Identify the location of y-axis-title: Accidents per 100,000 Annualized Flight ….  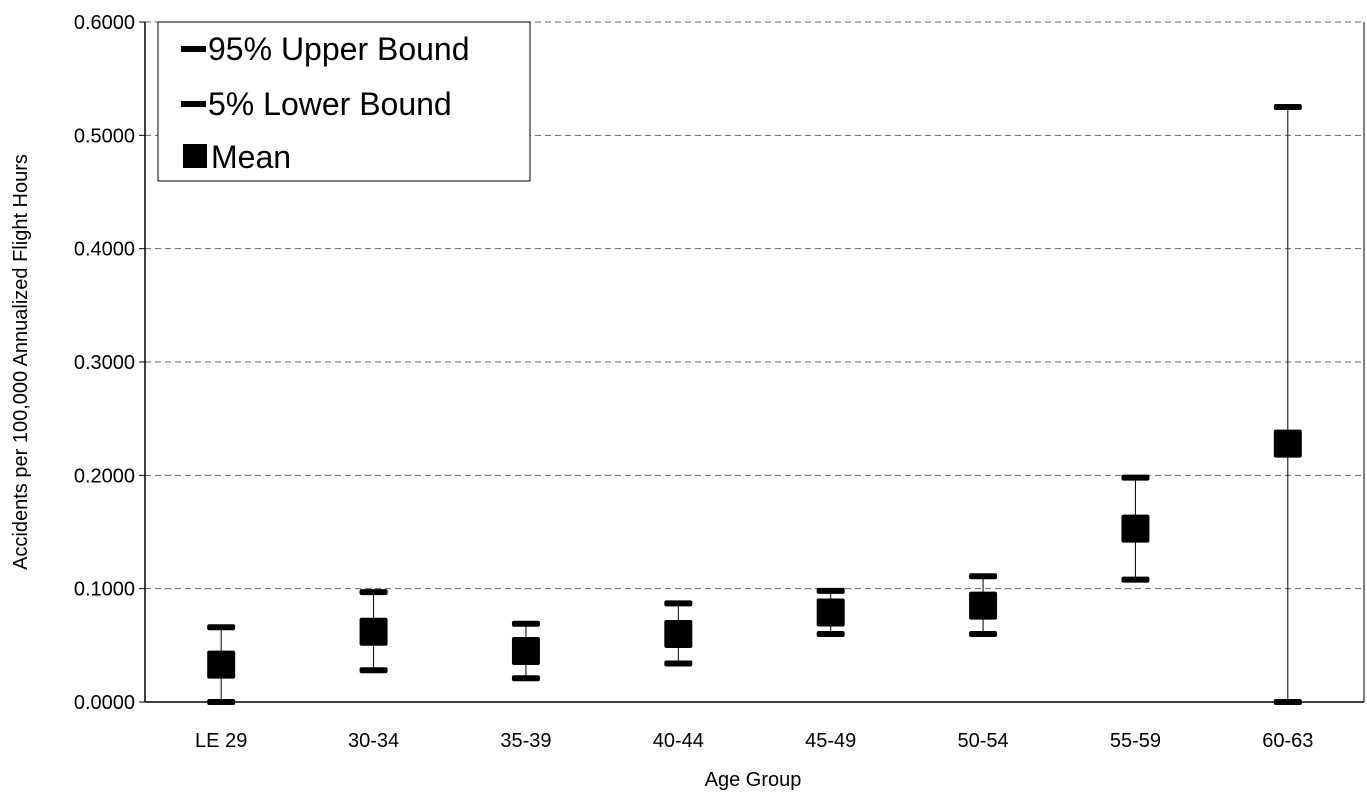
(21, 362).